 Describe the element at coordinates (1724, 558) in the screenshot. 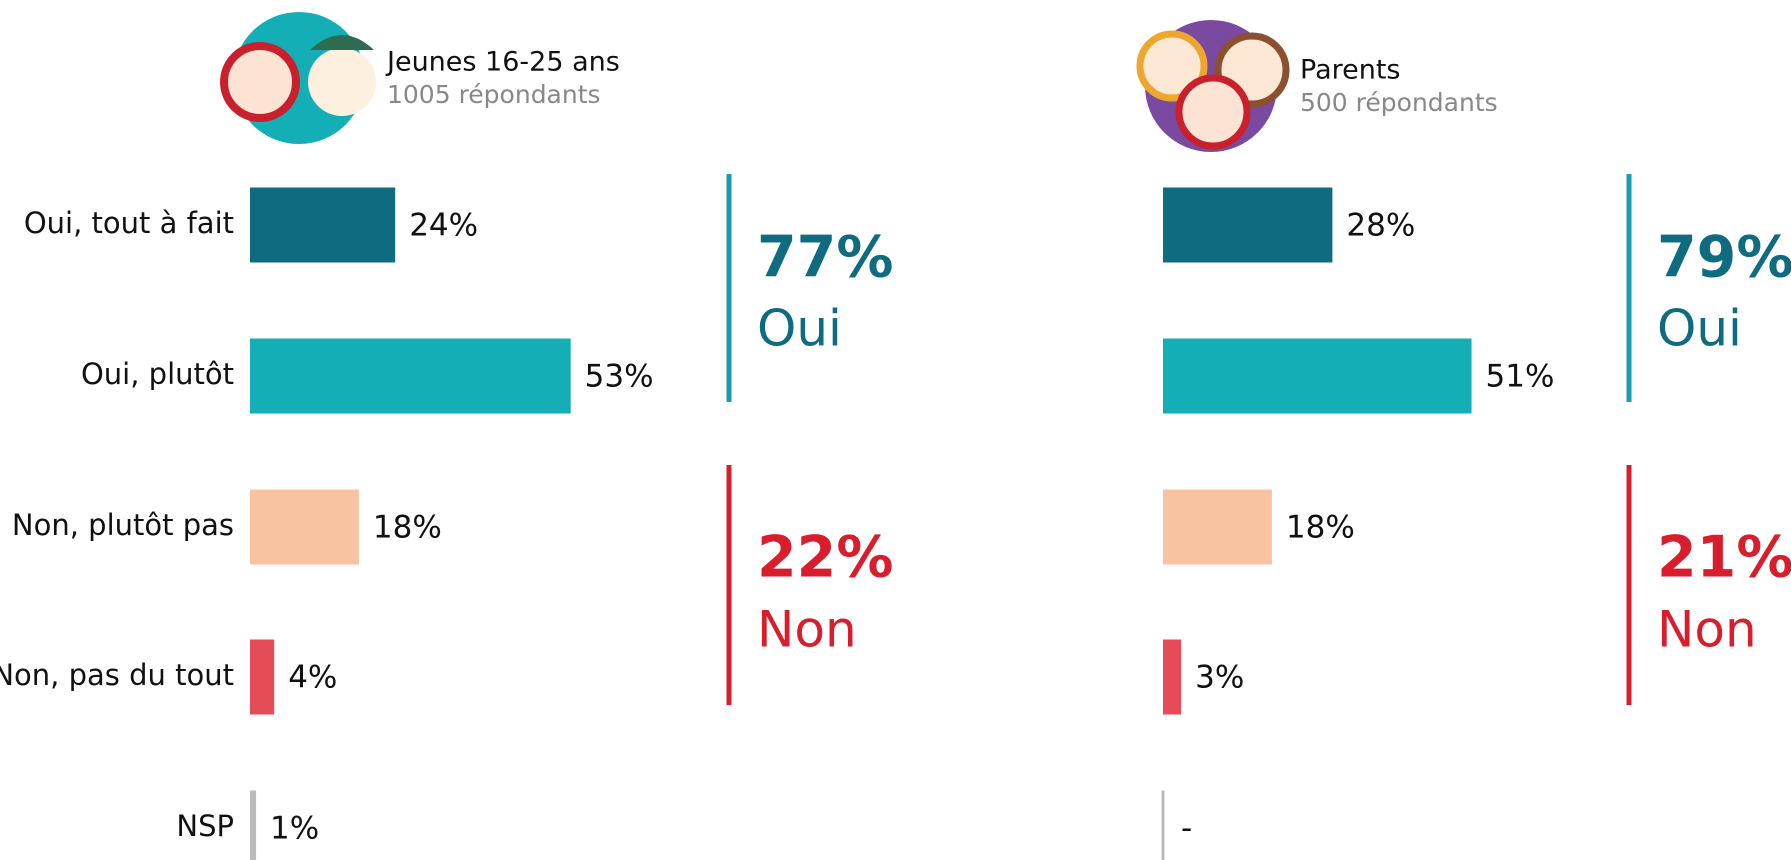

I see `group-value: 21%` at that location.